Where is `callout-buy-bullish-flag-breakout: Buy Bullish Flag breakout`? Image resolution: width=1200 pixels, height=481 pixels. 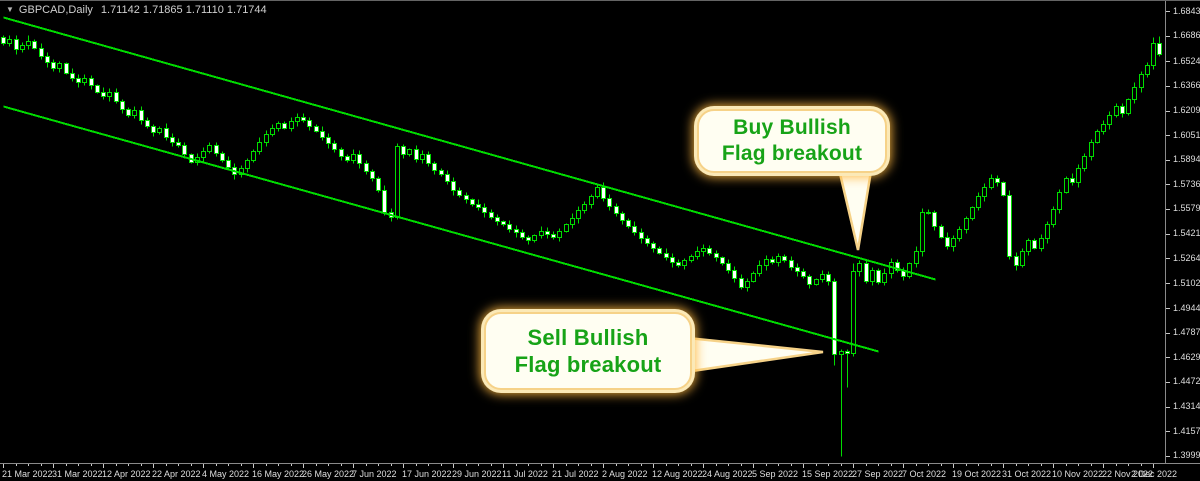
callout-buy-bullish-flag-breakout: Buy Bullish Flag breakout is located at coordinates (792, 141).